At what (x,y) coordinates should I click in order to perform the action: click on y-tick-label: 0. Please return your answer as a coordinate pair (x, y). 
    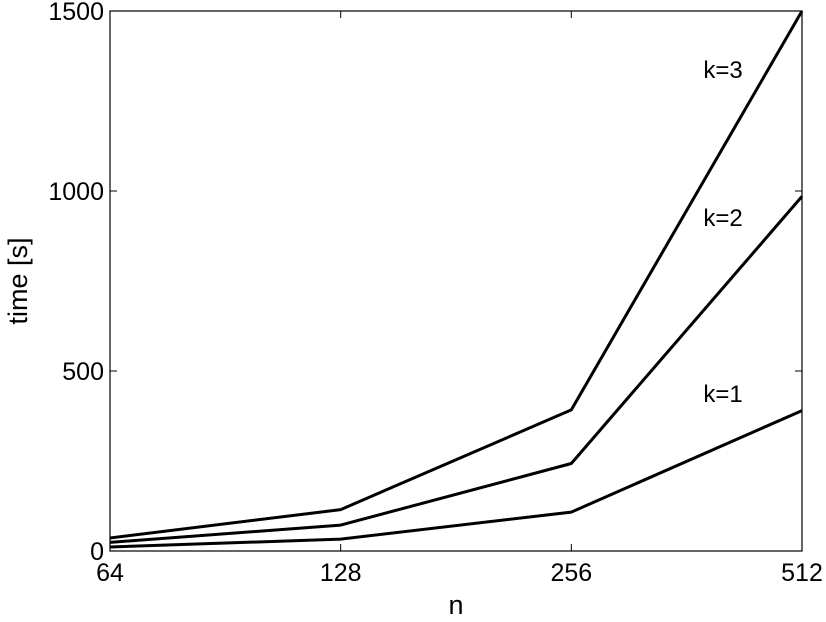
    Looking at the image, I should click on (97, 552).